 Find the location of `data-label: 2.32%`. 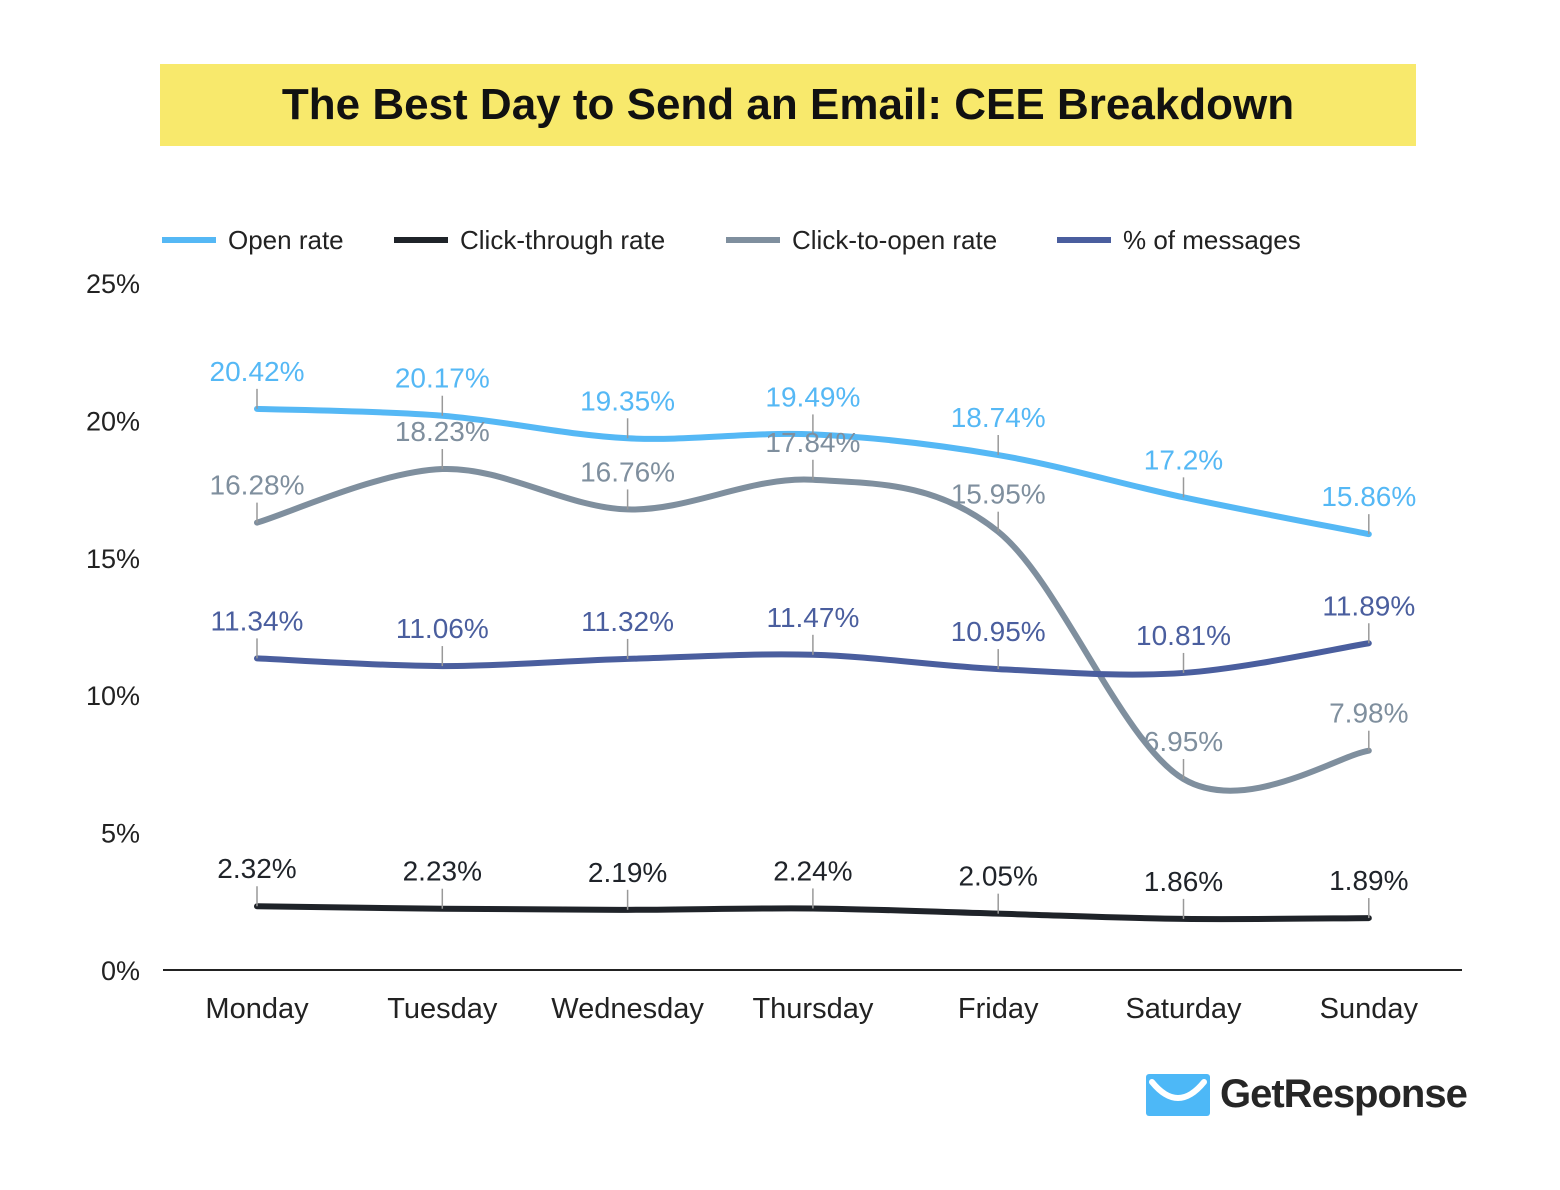

data-label: 2.32% is located at coordinates (256, 868).